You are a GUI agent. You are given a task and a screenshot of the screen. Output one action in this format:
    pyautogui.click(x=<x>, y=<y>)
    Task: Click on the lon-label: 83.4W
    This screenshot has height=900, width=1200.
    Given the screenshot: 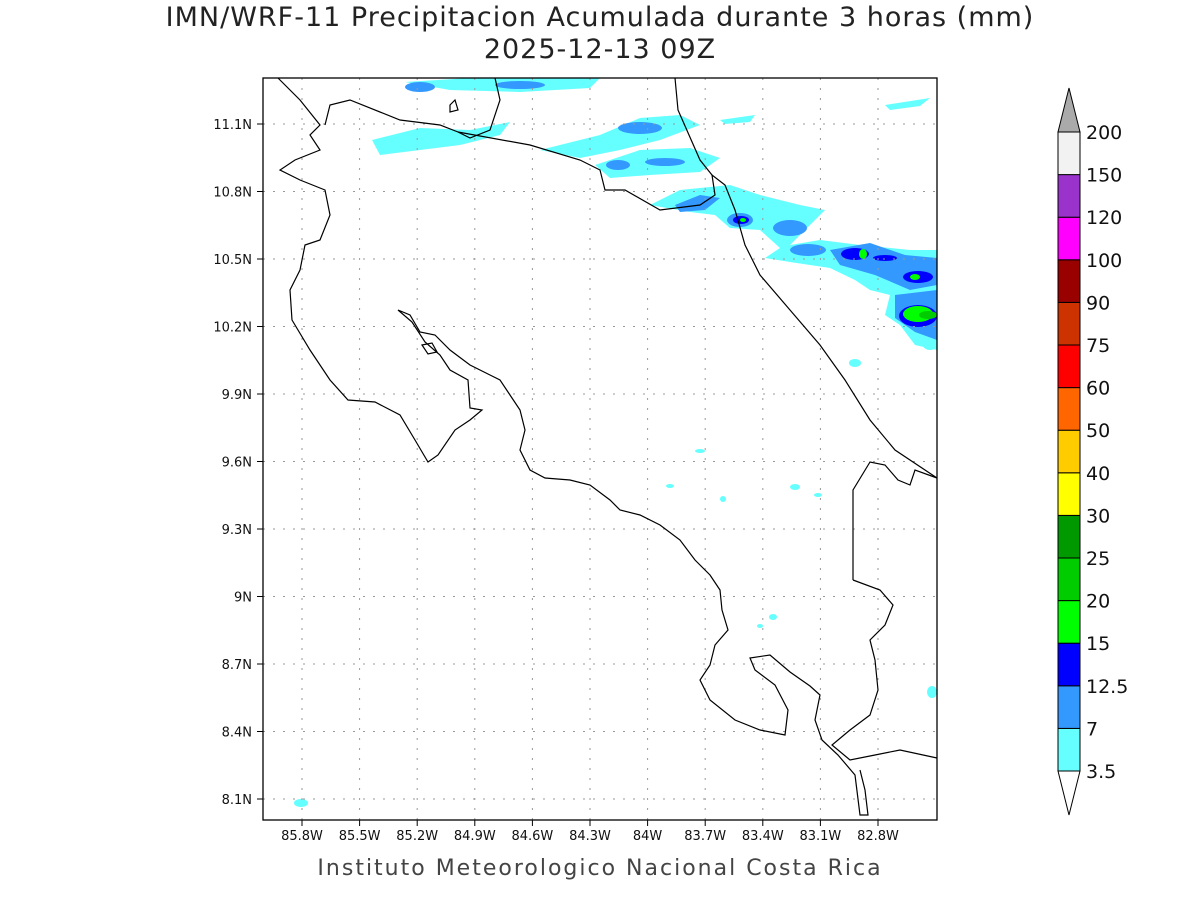 What is the action you would take?
    pyautogui.click(x=763, y=836)
    